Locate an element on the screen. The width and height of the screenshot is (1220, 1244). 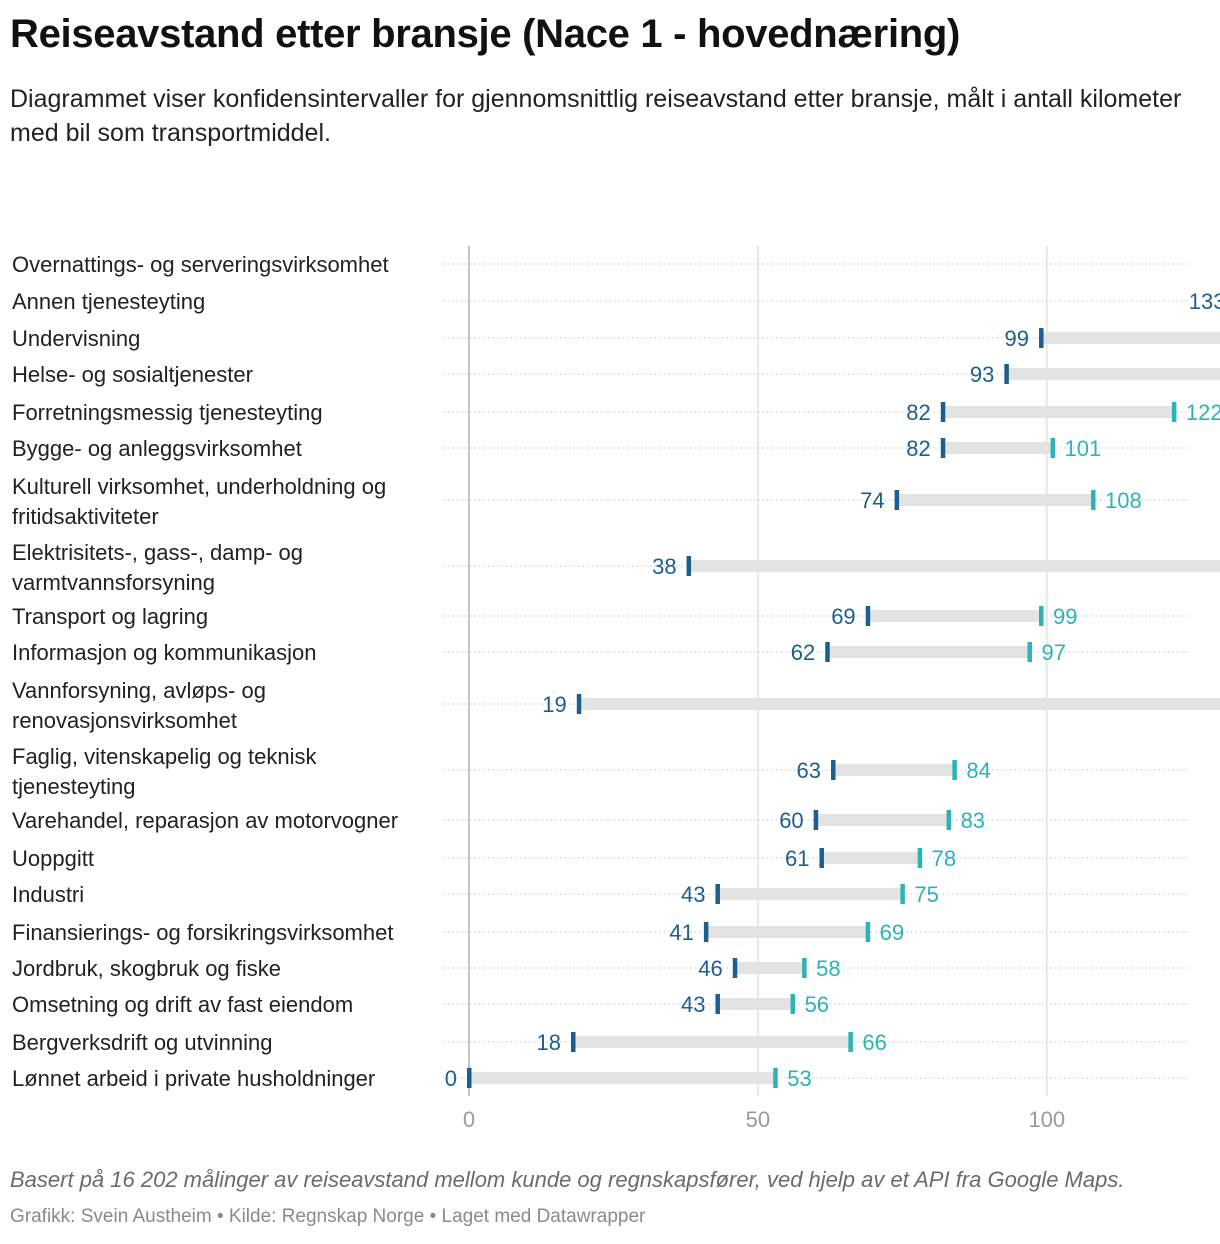
category-label-line: Elektrisitets-, gass-, damp- og is located at coordinates (157, 552).